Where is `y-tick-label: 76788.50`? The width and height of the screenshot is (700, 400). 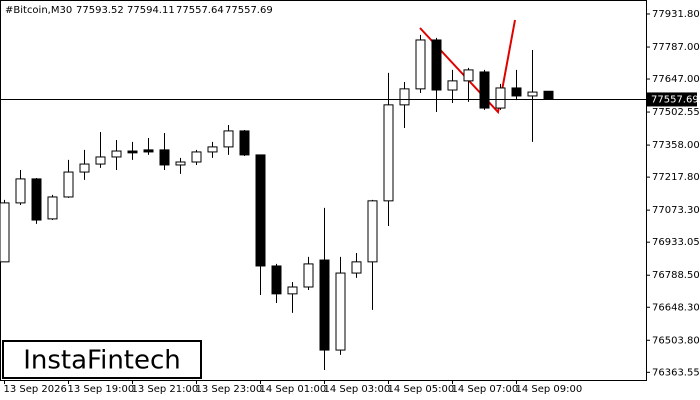
y-tick-label: 76788.50 is located at coordinates (676, 275).